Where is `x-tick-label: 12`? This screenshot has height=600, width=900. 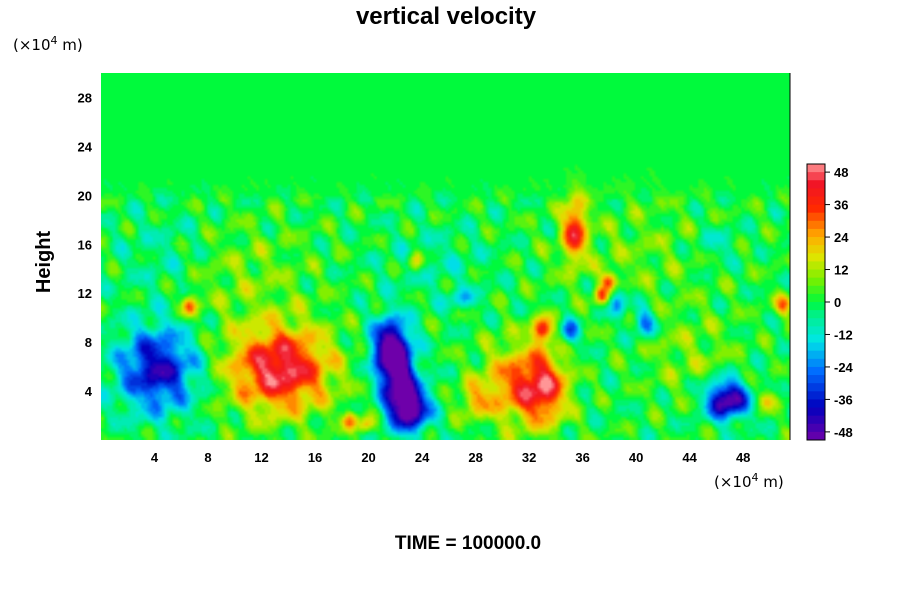
x-tick-label: 12 is located at coordinates (261, 457).